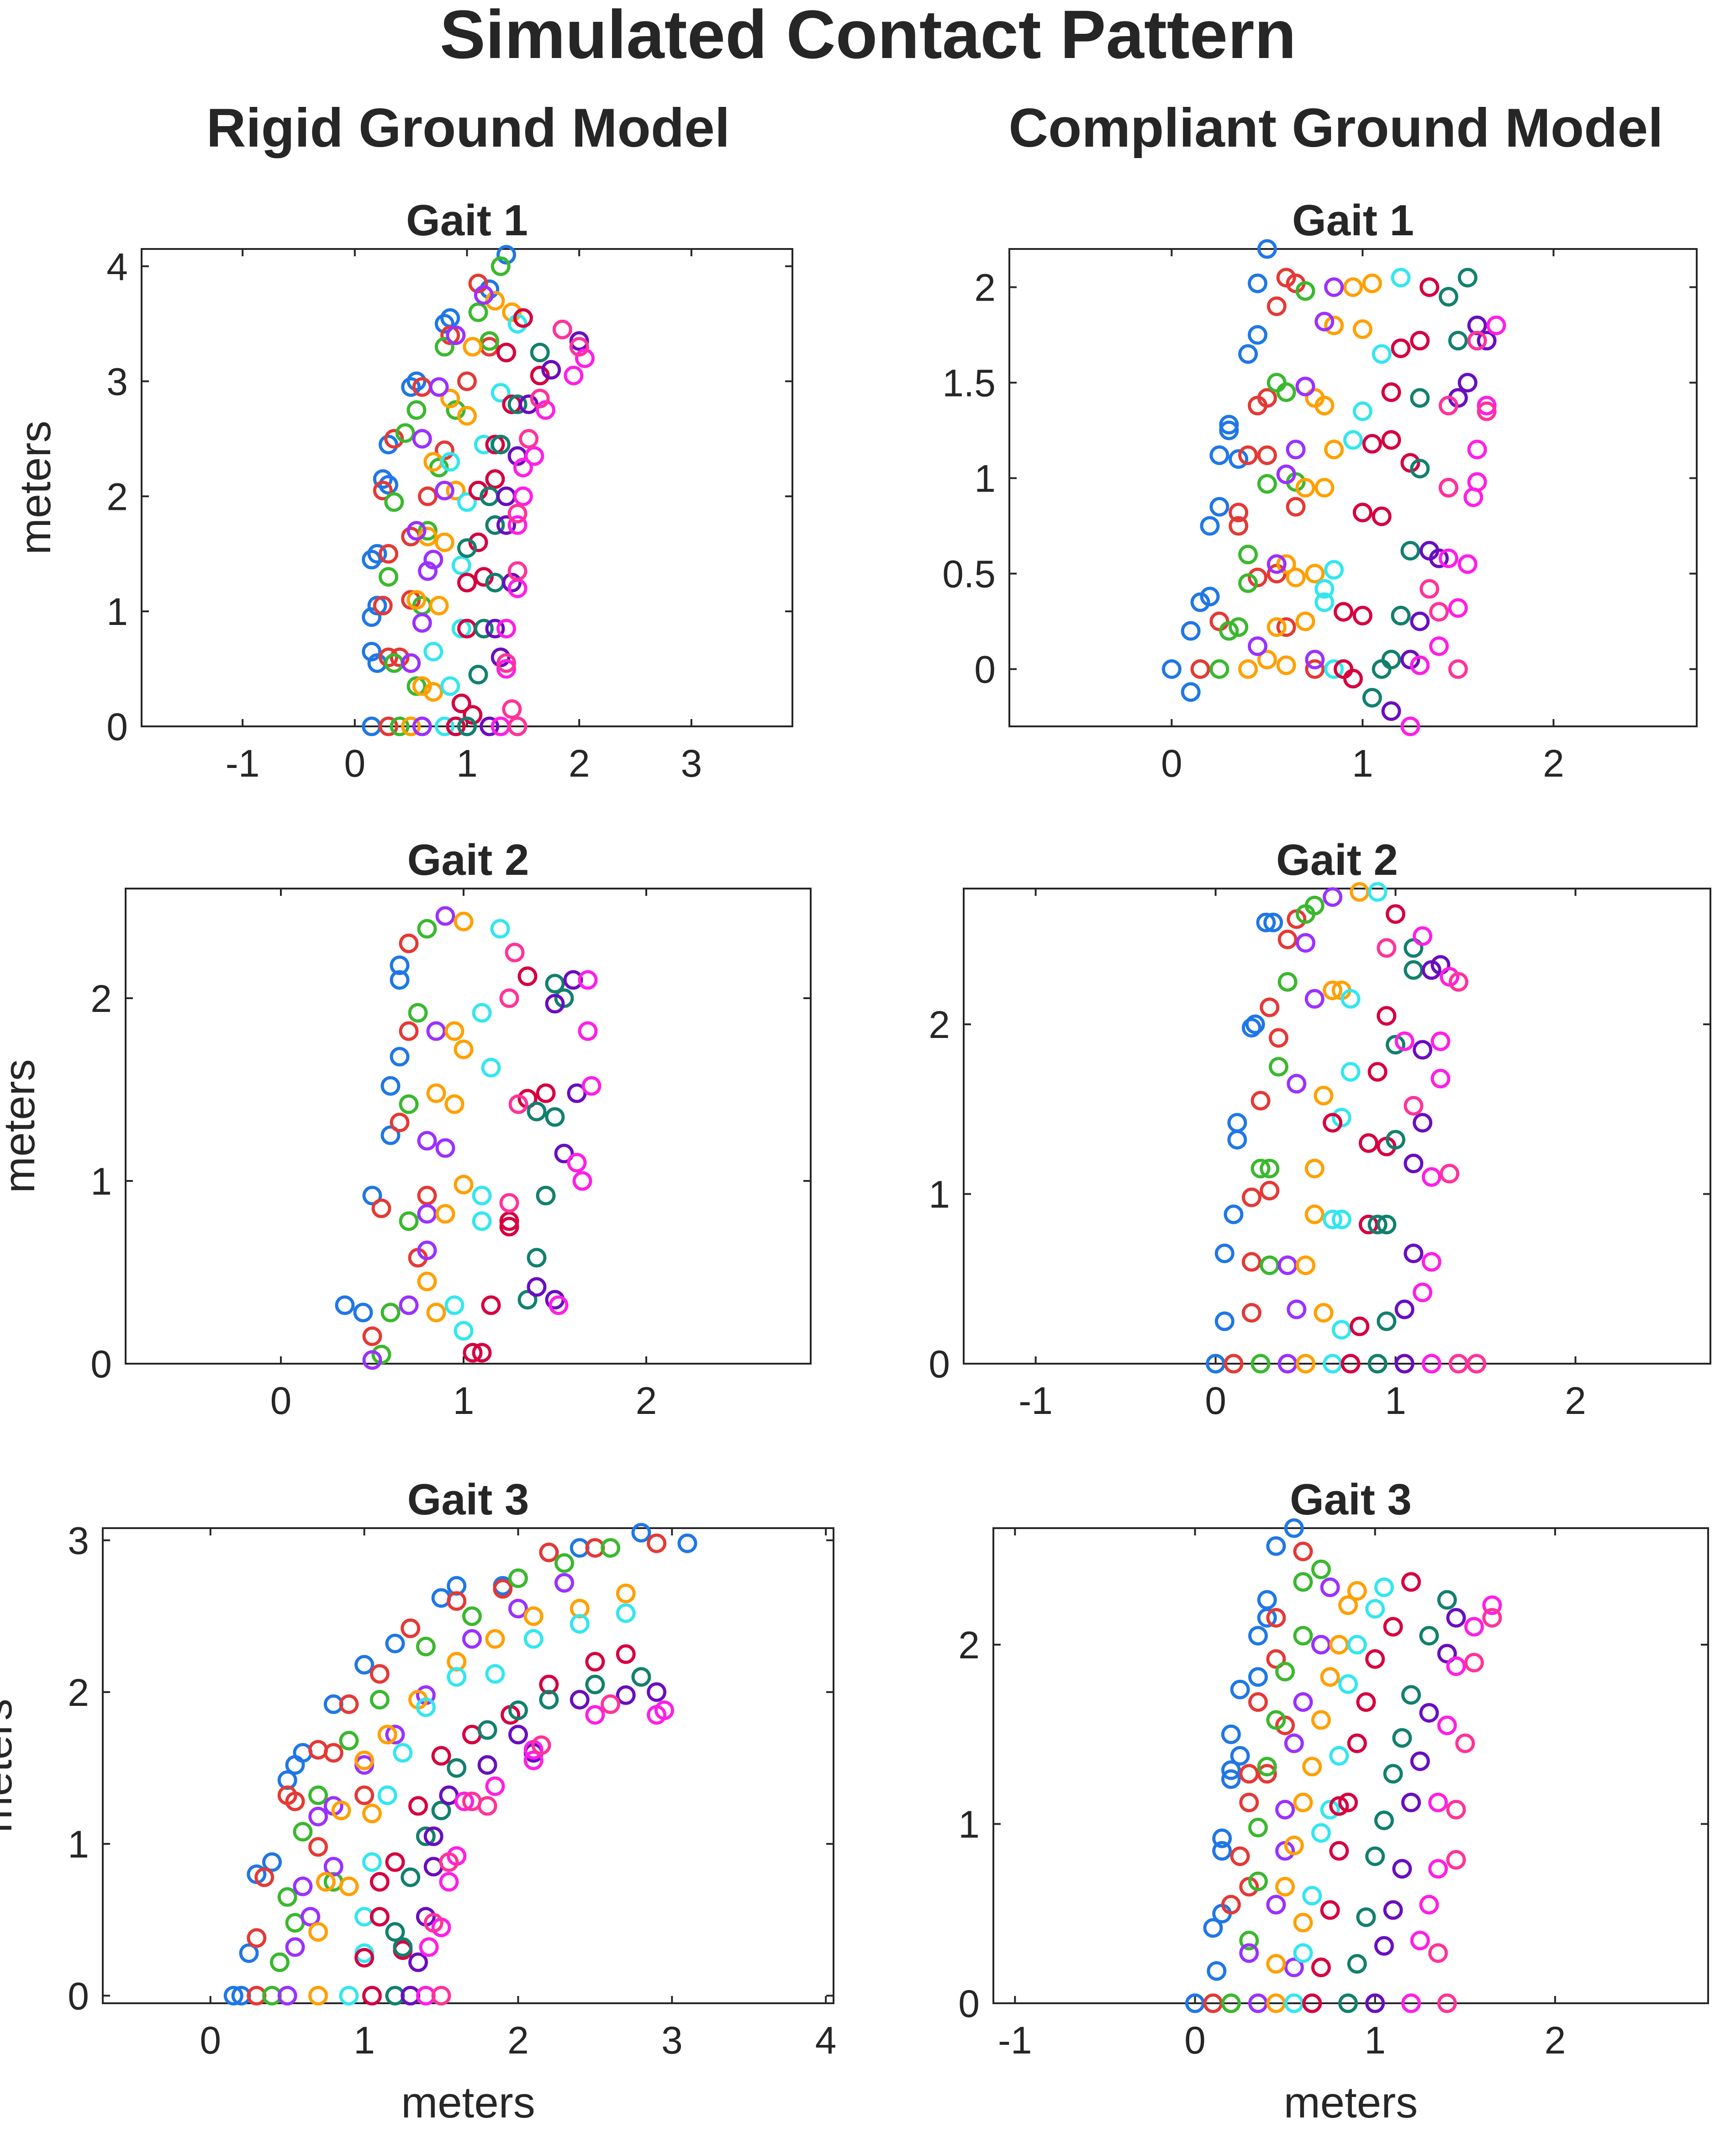 This screenshot has width=1736, height=2133. What do you see at coordinates (1415, 1810) in the screenshot?
I see `series-indigo` at bounding box center [1415, 1810].